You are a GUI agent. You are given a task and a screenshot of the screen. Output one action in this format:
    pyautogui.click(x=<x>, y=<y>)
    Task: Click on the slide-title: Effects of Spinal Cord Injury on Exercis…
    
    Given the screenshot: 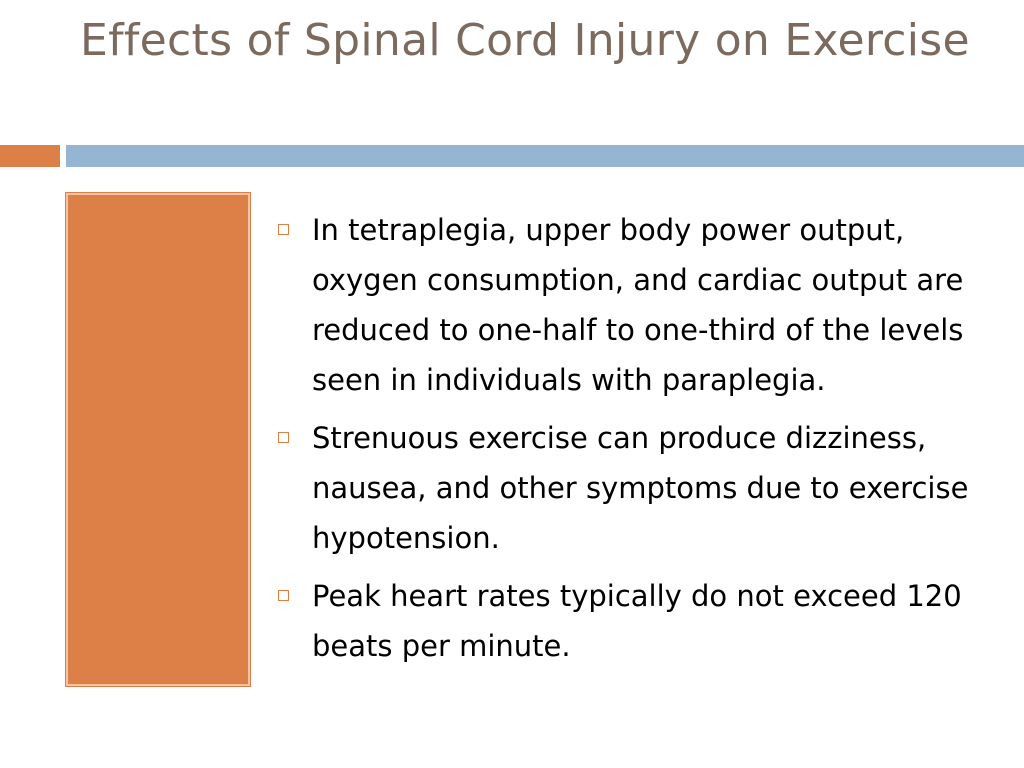 What is the action you would take?
    pyautogui.click(x=525, y=40)
    